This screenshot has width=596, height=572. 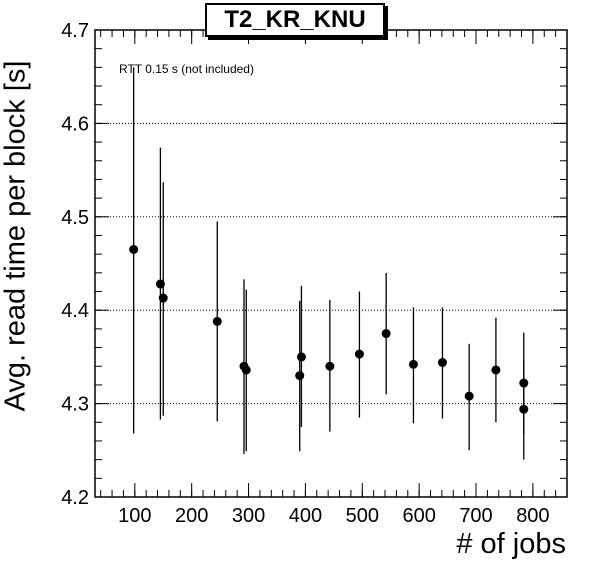 What do you see at coordinates (418, 516) in the screenshot?
I see `x-tick-label: 600` at bounding box center [418, 516].